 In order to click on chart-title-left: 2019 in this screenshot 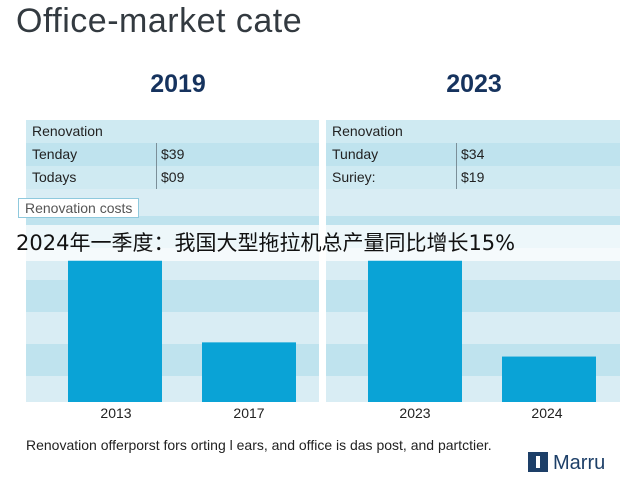, I will do `click(178, 84)`.